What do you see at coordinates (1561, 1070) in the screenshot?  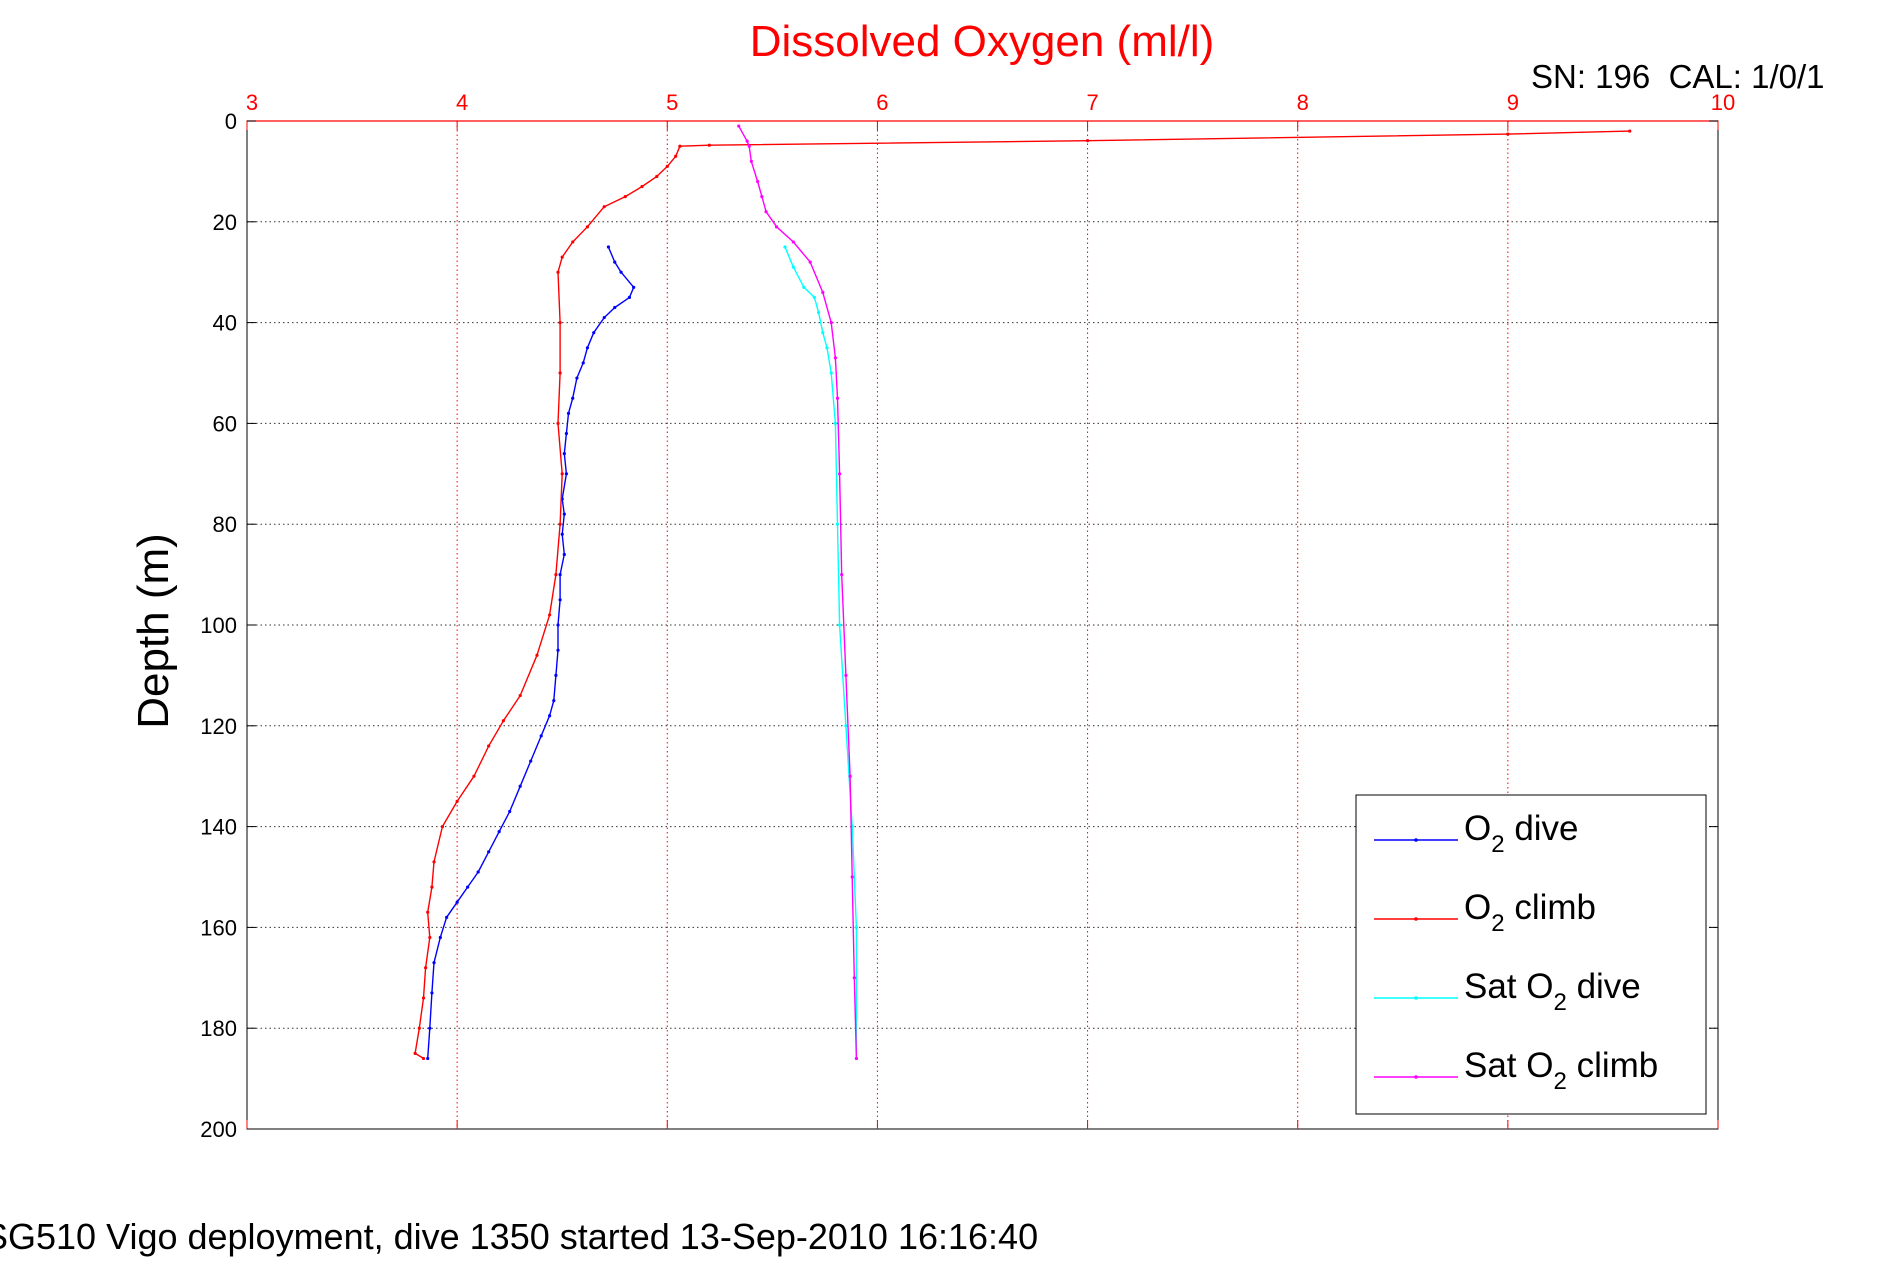 I see `legend-label-sat-o2-climb: Sat O2 climb` at bounding box center [1561, 1070].